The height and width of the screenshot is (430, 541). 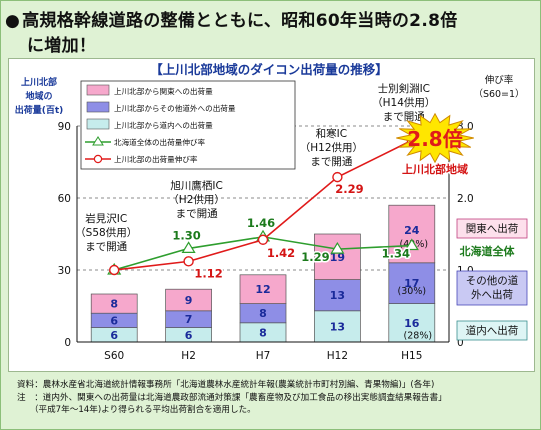 I want to click on annotation-s60: （S58供用）, so click(x=106, y=232).